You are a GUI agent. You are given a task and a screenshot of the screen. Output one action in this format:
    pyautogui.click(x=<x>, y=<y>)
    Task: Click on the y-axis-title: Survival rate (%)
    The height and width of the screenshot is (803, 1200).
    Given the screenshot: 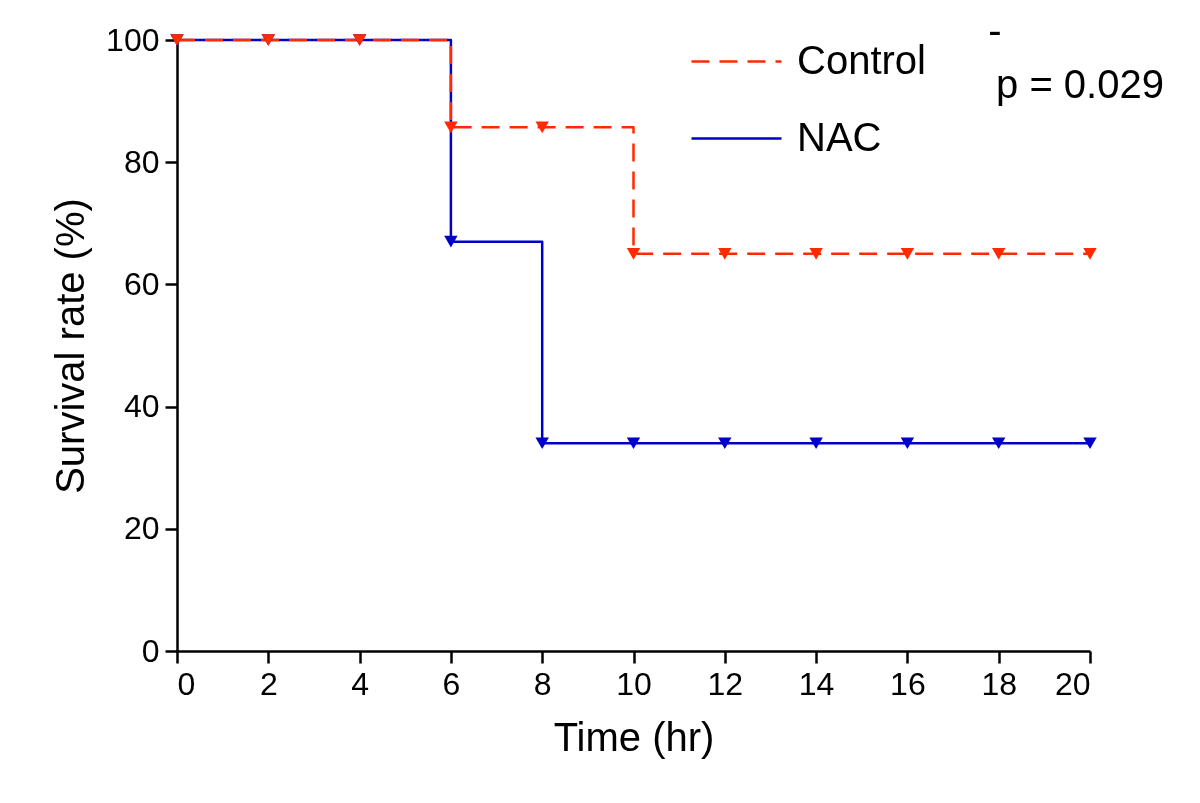 What is the action you would take?
    pyautogui.click(x=70, y=346)
    